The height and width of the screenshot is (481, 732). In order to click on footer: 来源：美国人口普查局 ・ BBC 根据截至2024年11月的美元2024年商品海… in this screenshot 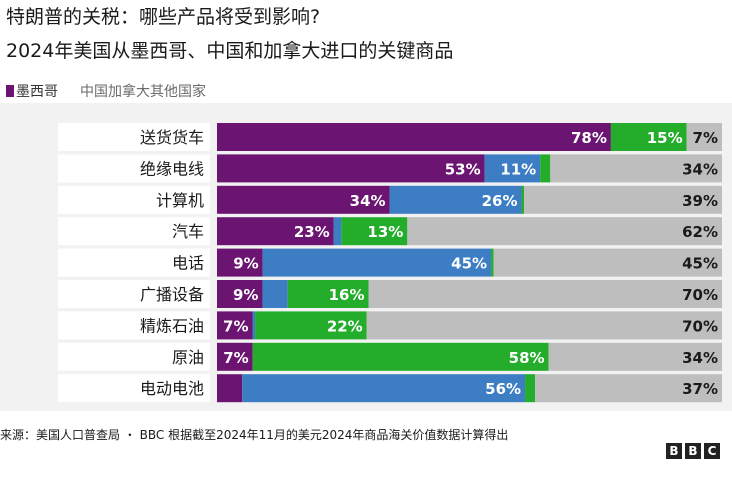, I will do `click(295, 448)`.